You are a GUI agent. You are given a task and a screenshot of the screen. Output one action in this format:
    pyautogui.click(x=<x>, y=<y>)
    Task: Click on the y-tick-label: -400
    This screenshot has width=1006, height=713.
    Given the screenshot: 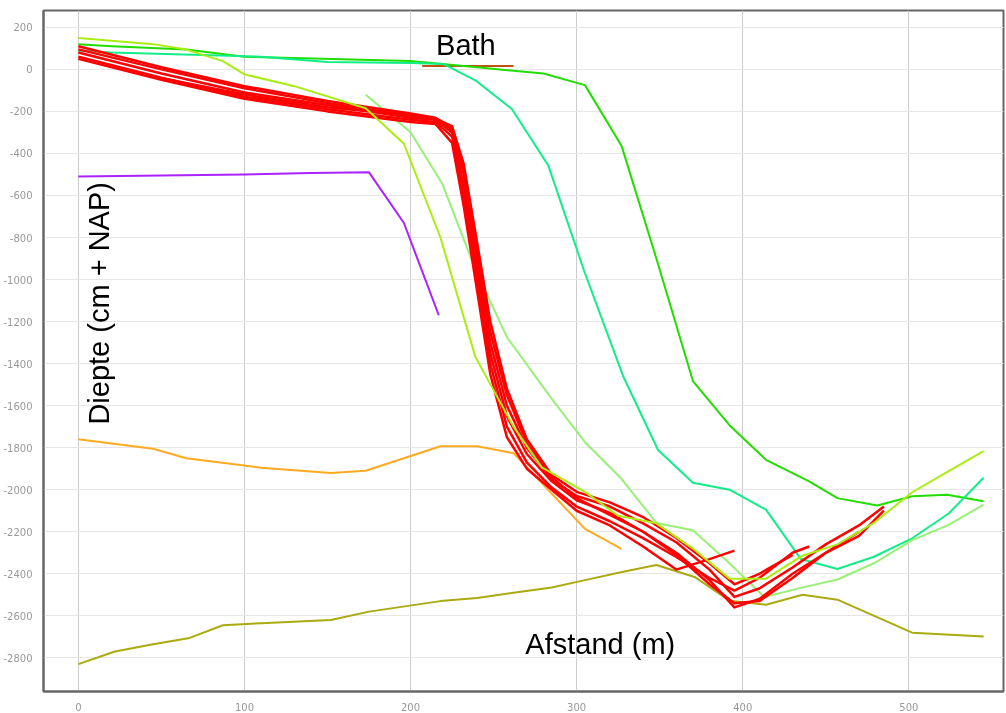 What is the action you would take?
    pyautogui.click(x=21, y=154)
    